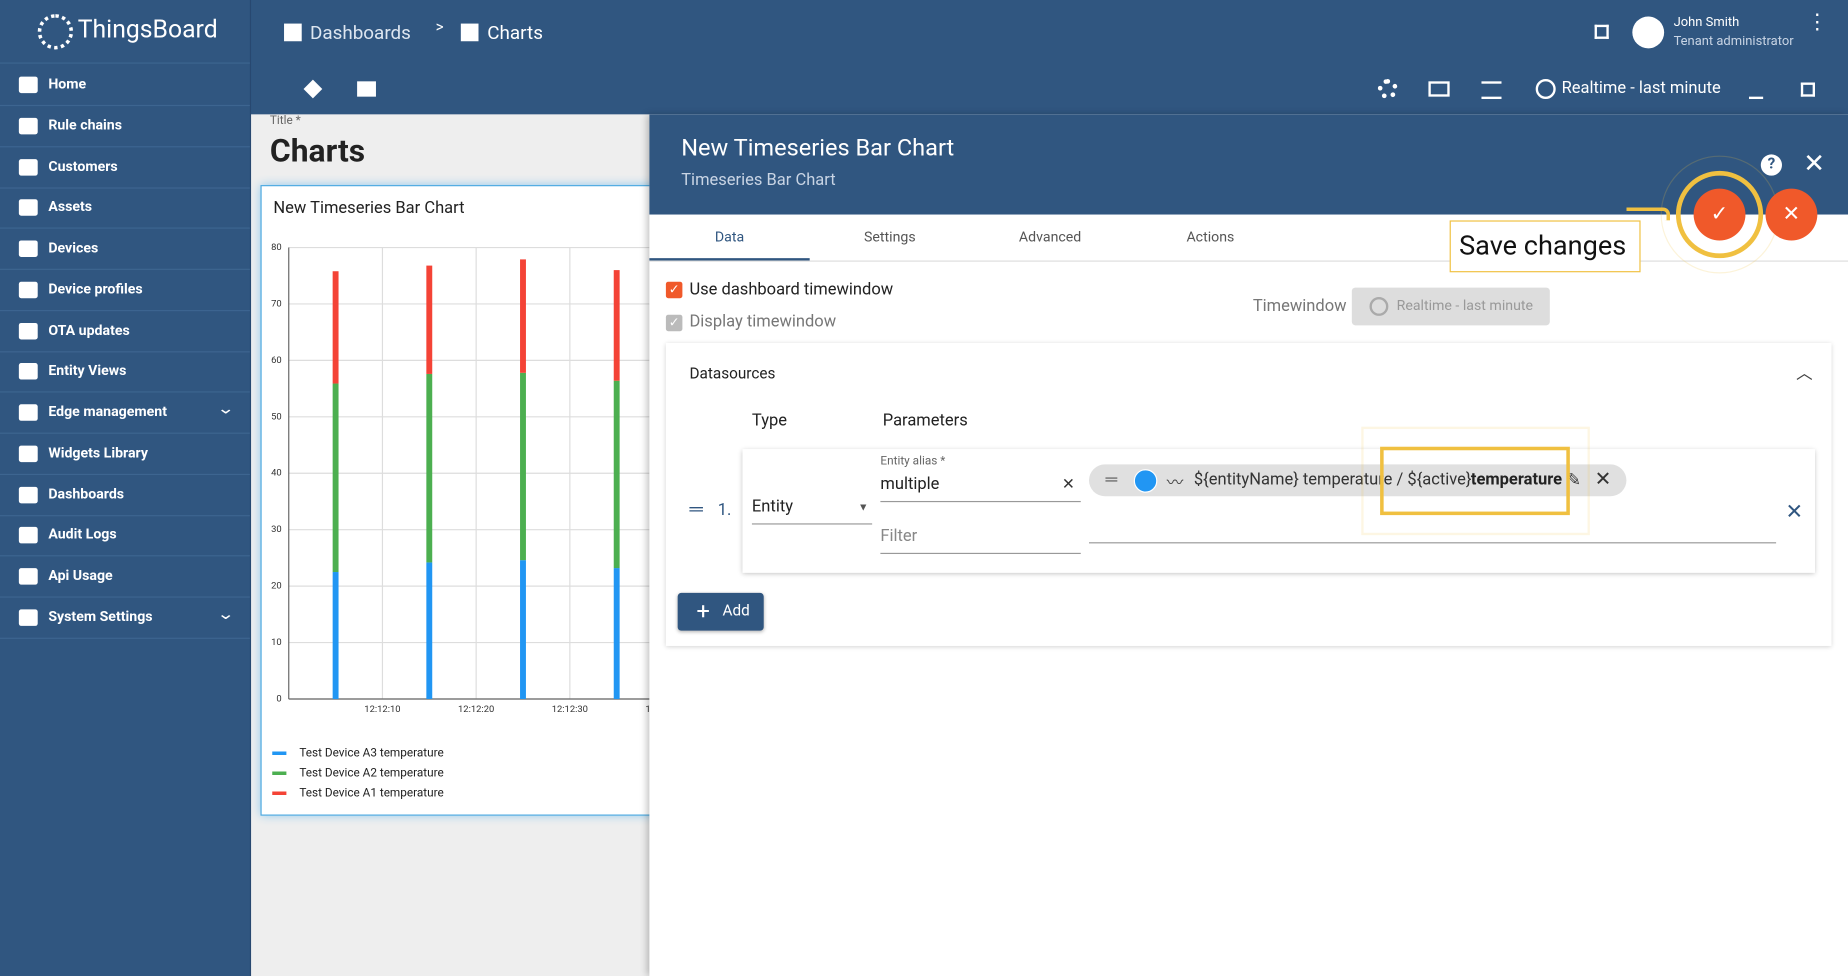  What do you see at coordinates (1111, 480) in the screenshot?
I see `chip-handle: ═` at bounding box center [1111, 480].